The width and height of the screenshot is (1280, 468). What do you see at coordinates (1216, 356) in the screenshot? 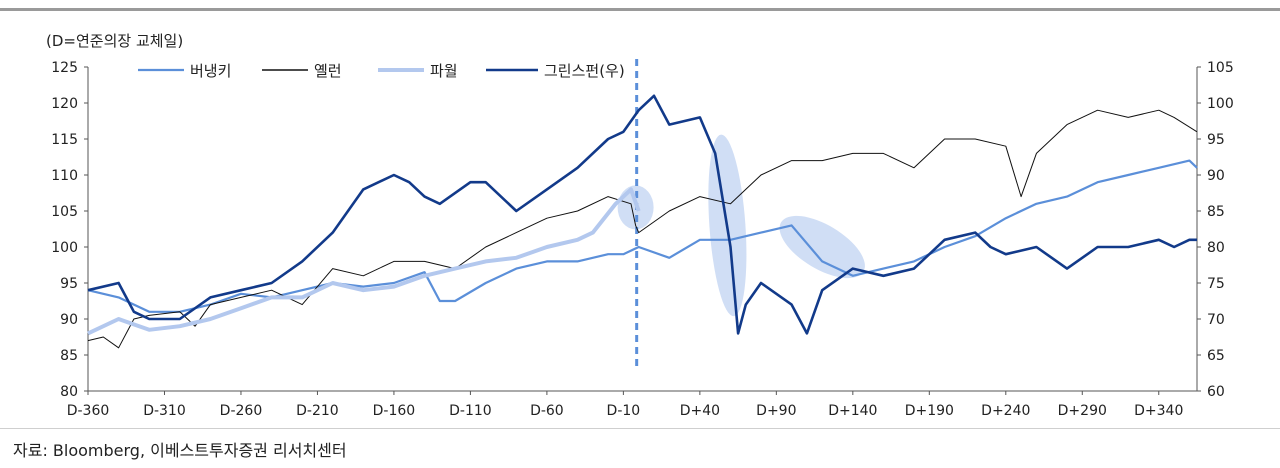
I see `y-right-tick-label: 65` at bounding box center [1216, 356].